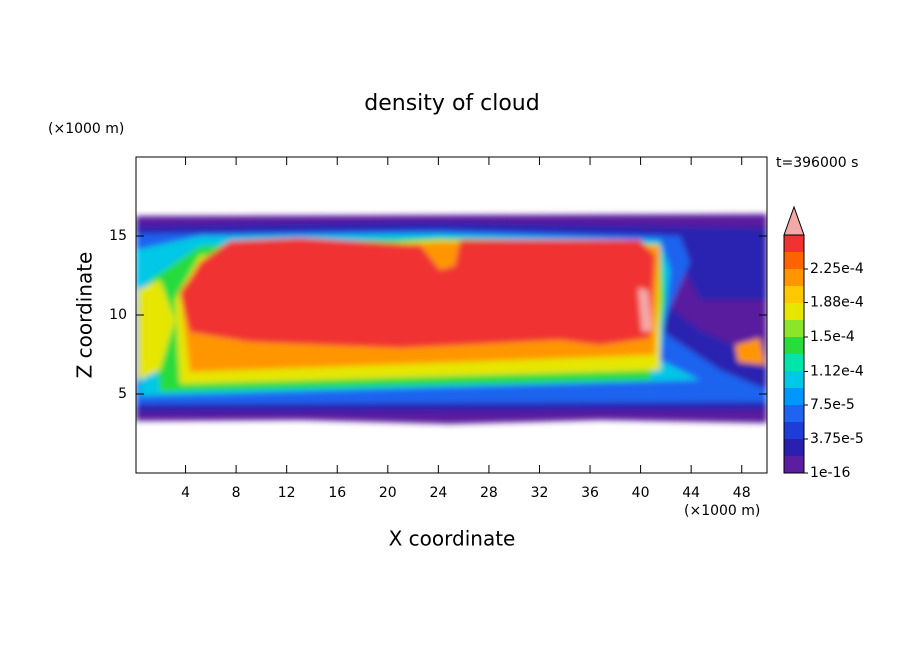 The height and width of the screenshot is (654, 904). Describe the element at coordinates (817, 163) in the screenshot. I see `time-label: t=396000 s` at that location.